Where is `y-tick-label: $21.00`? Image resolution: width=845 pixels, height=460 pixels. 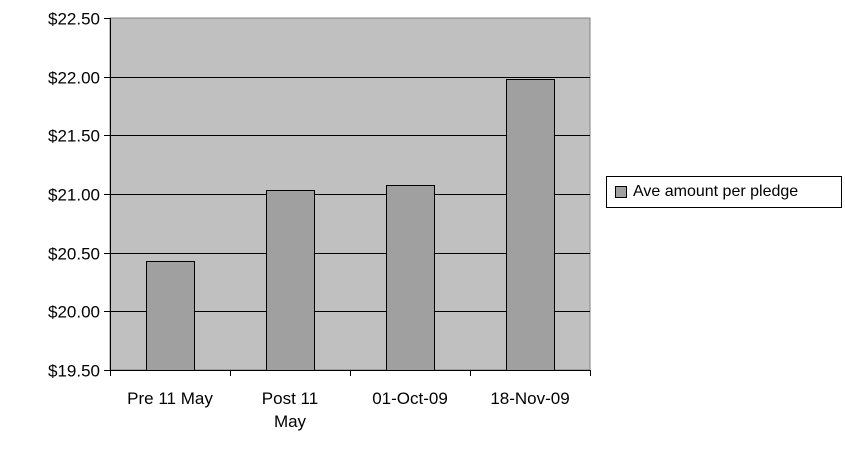
y-tick-label: $21.00 is located at coordinates (74, 195).